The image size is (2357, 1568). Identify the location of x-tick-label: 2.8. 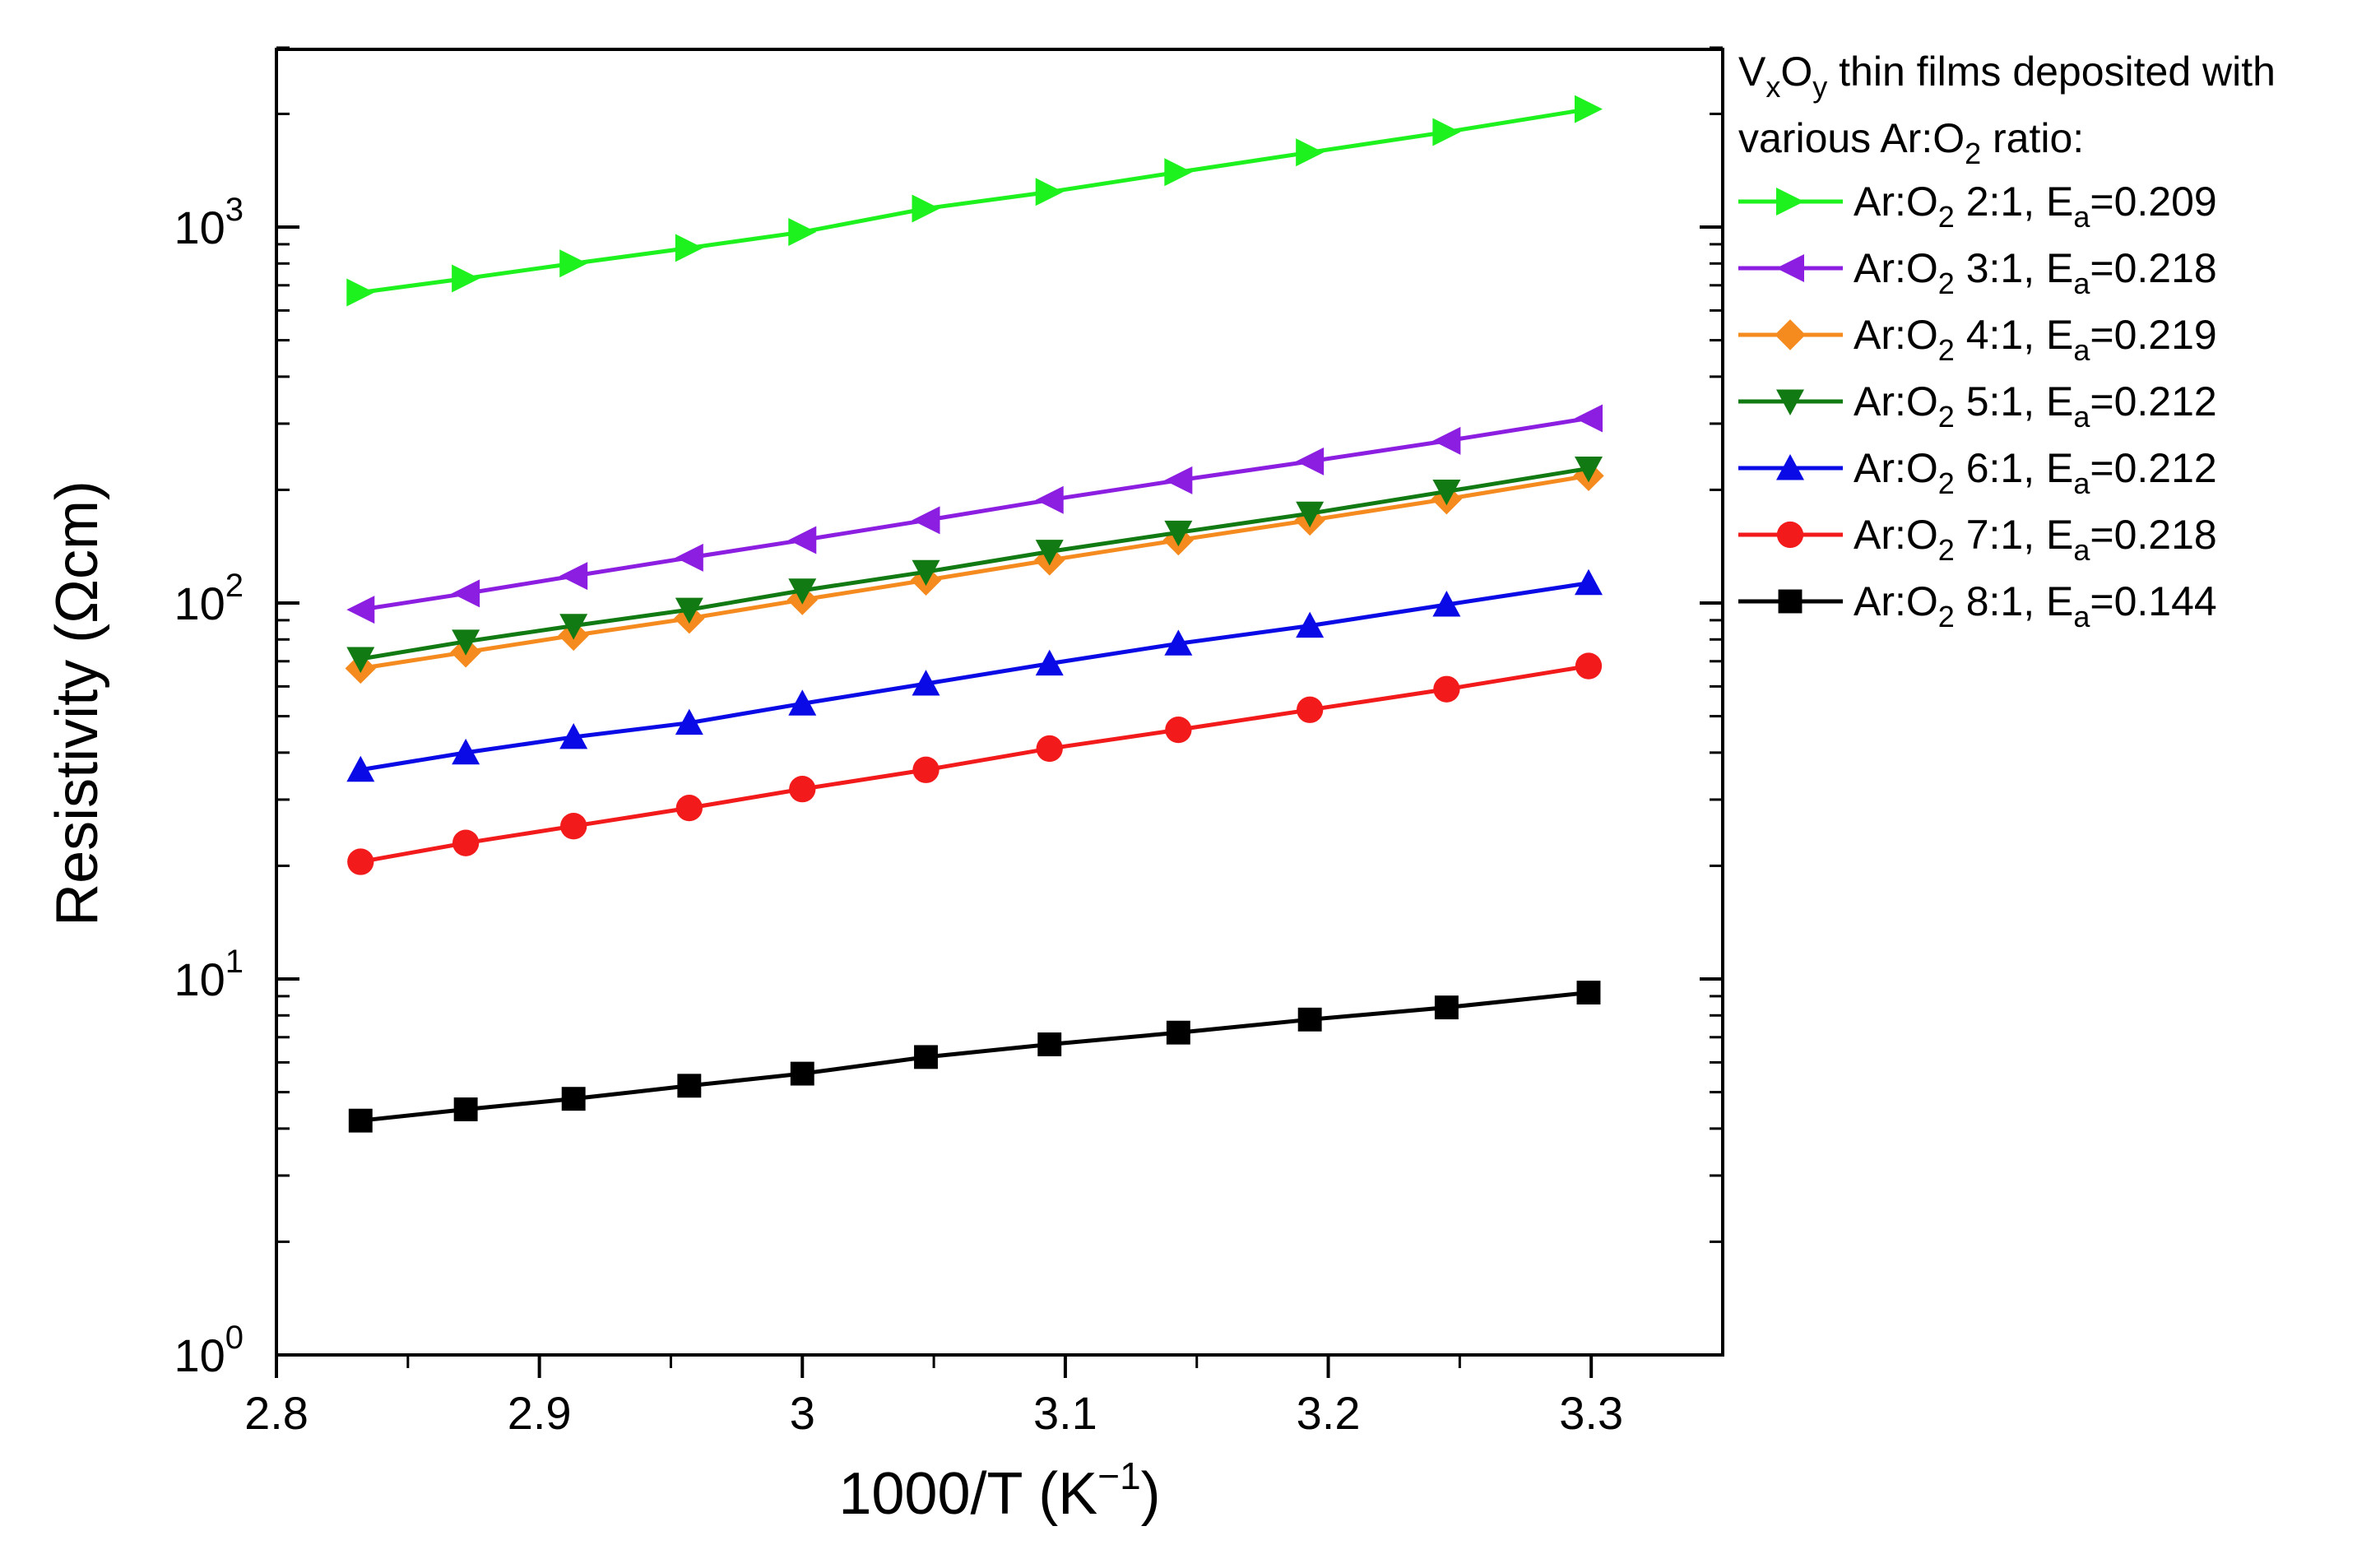
(276, 1413).